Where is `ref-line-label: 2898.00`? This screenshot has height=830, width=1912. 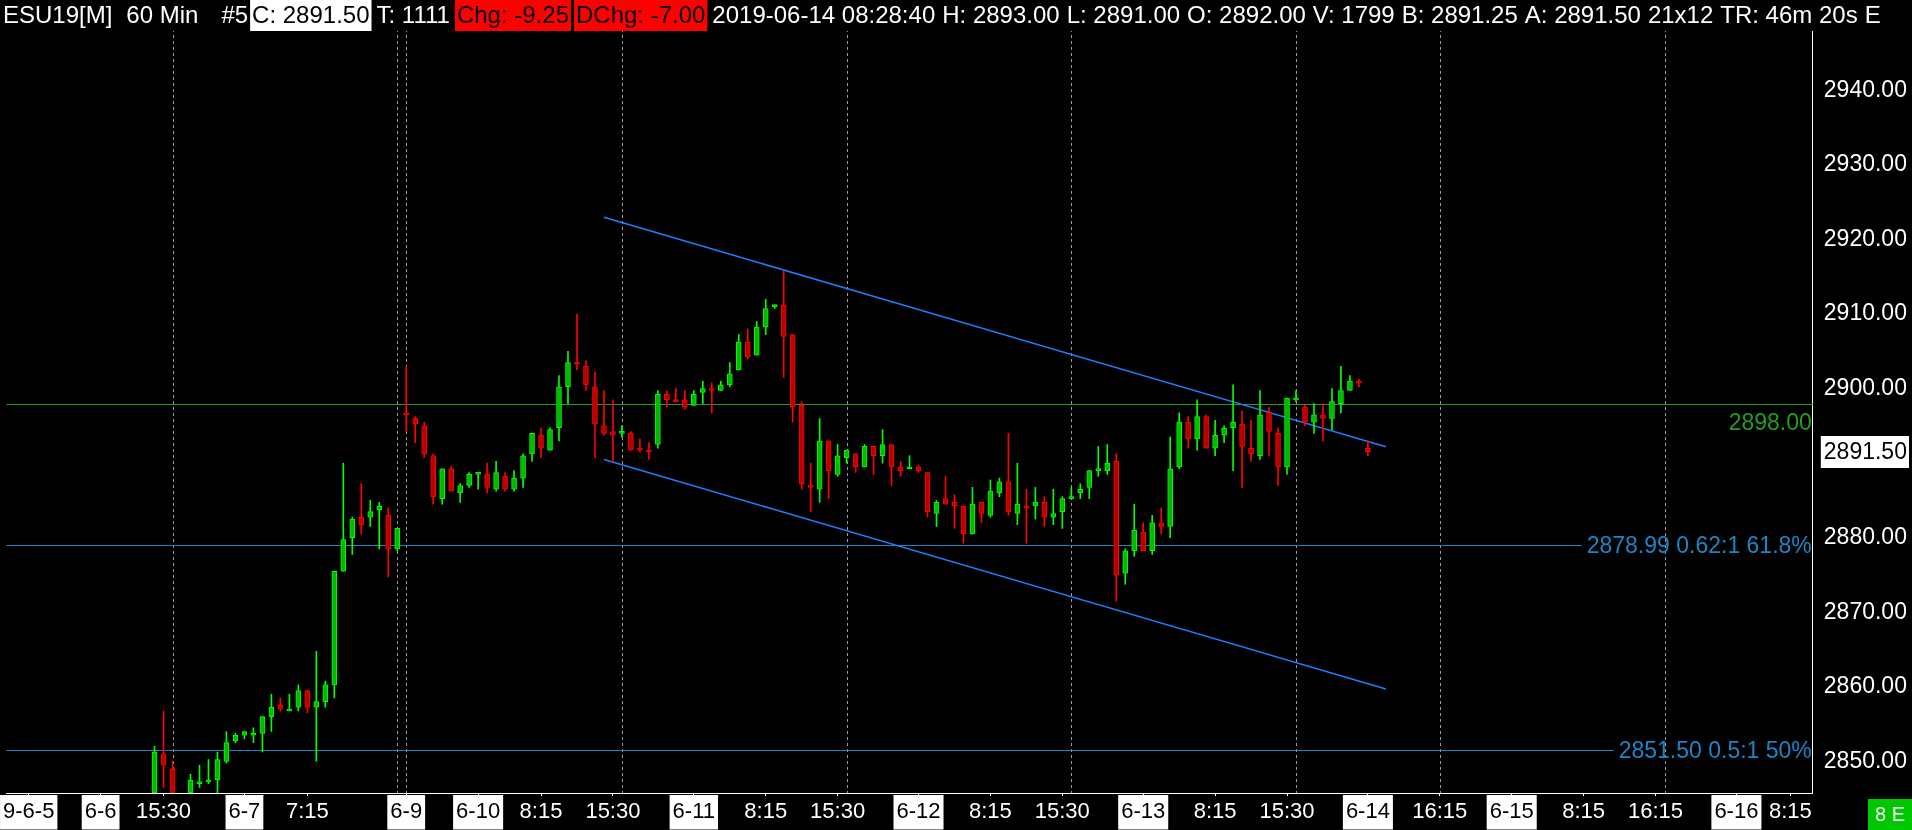 ref-line-label: 2898.00 is located at coordinates (1770, 422).